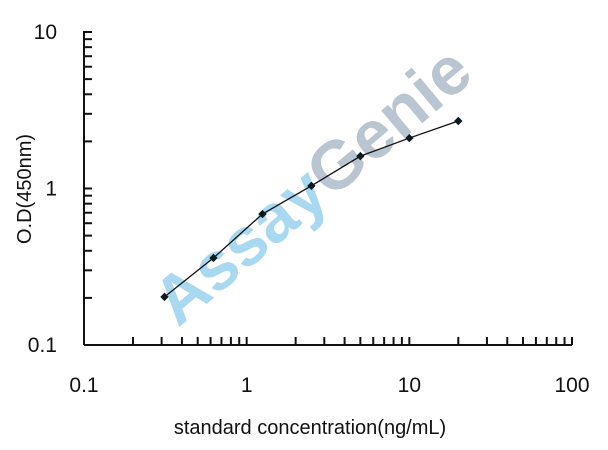 This screenshot has width=608, height=450. I want to click on watermark-assay: Assay, so click(240, 245).